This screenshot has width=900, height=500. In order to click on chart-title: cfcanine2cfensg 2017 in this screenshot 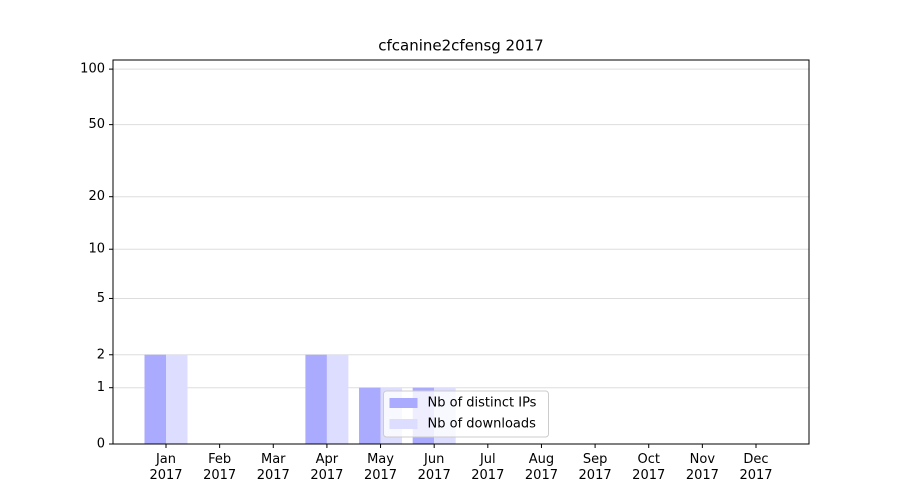, I will do `click(460, 46)`.